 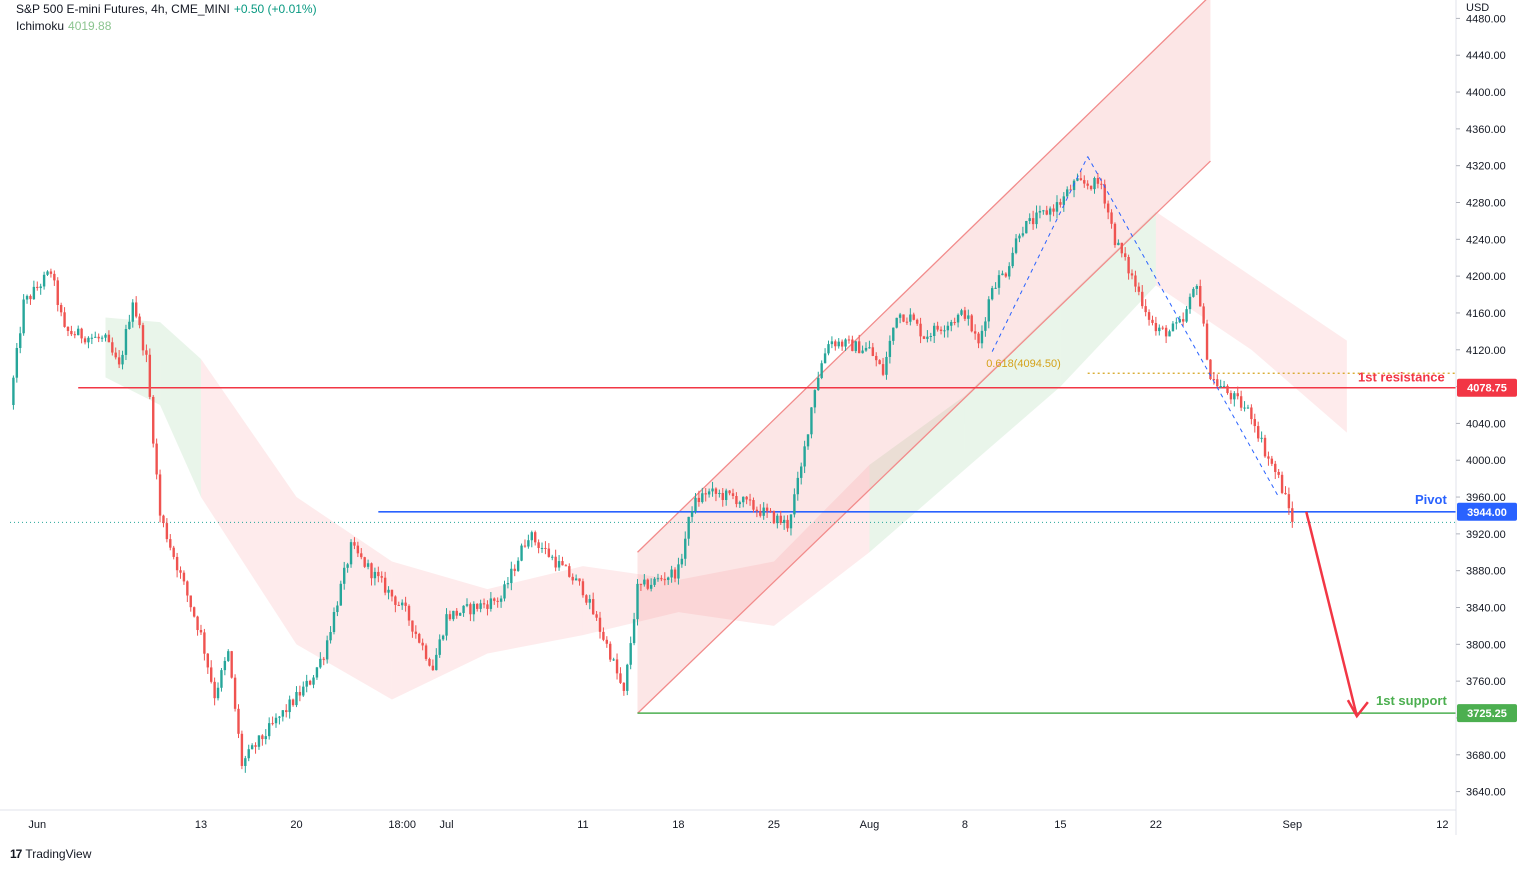 What do you see at coordinates (1486, 204) in the screenshot?
I see `price-tick-label: 4280.00` at bounding box center [1486, 204].